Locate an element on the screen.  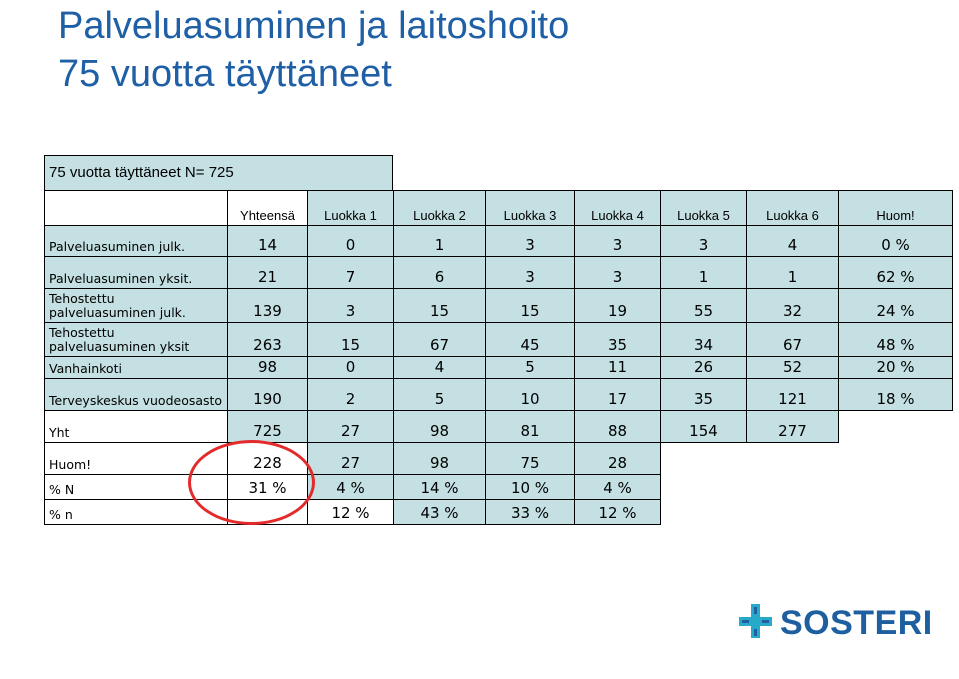
table-cell: 14 is located at coordinates (267, 241).